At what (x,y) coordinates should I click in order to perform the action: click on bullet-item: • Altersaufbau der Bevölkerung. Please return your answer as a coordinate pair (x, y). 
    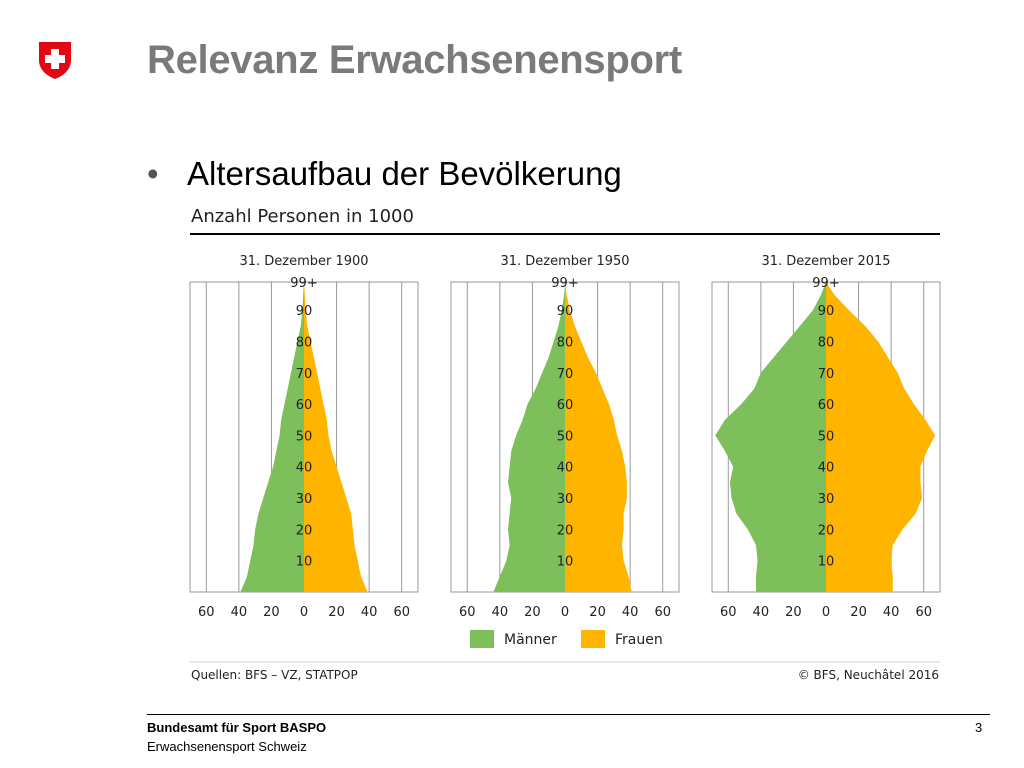
    Looking at the image, I should click on (384, 174).